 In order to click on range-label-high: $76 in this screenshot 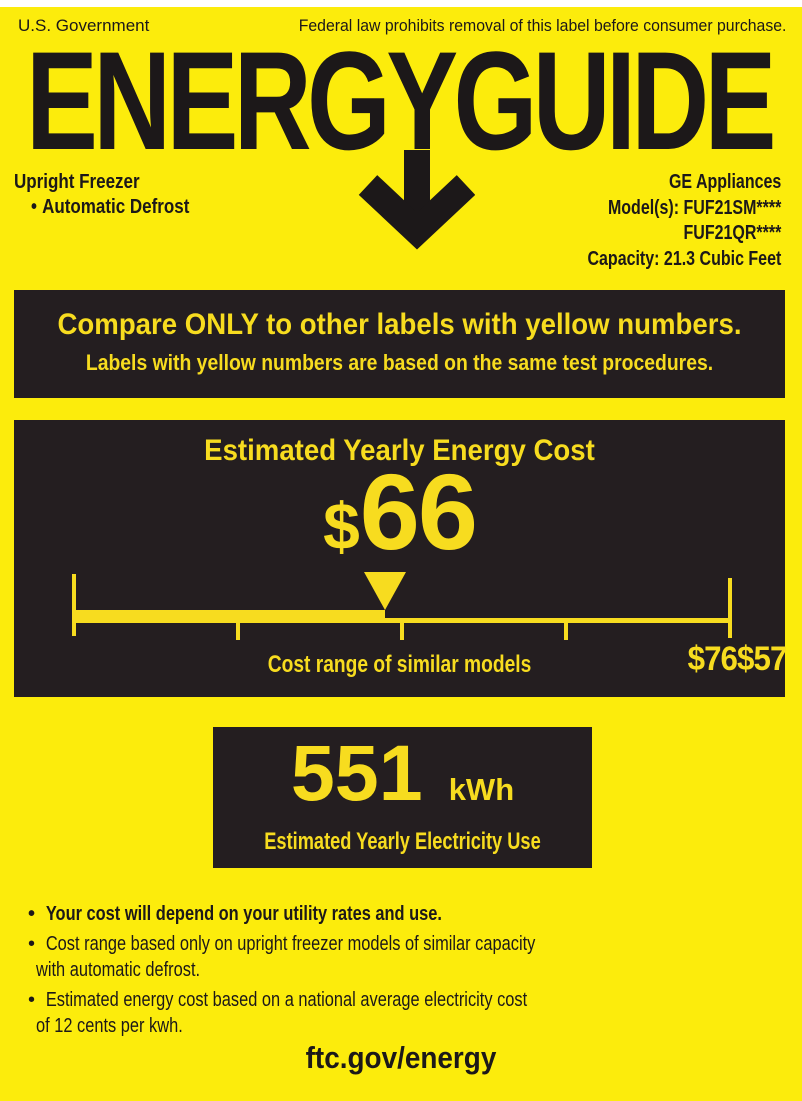, I will do `click(712, 659)`.